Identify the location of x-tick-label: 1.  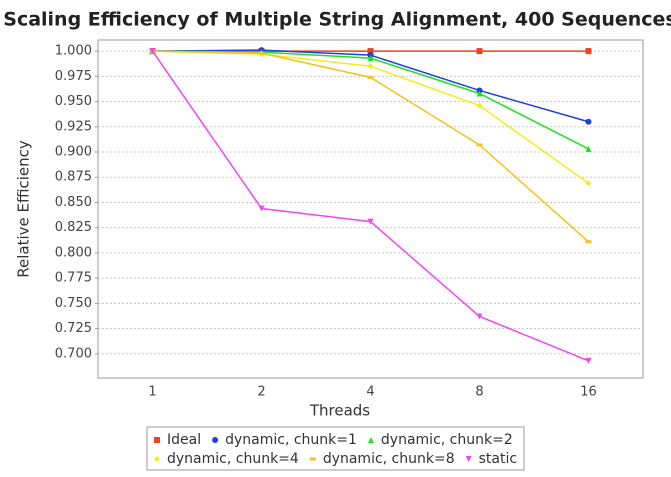
(152, 392).